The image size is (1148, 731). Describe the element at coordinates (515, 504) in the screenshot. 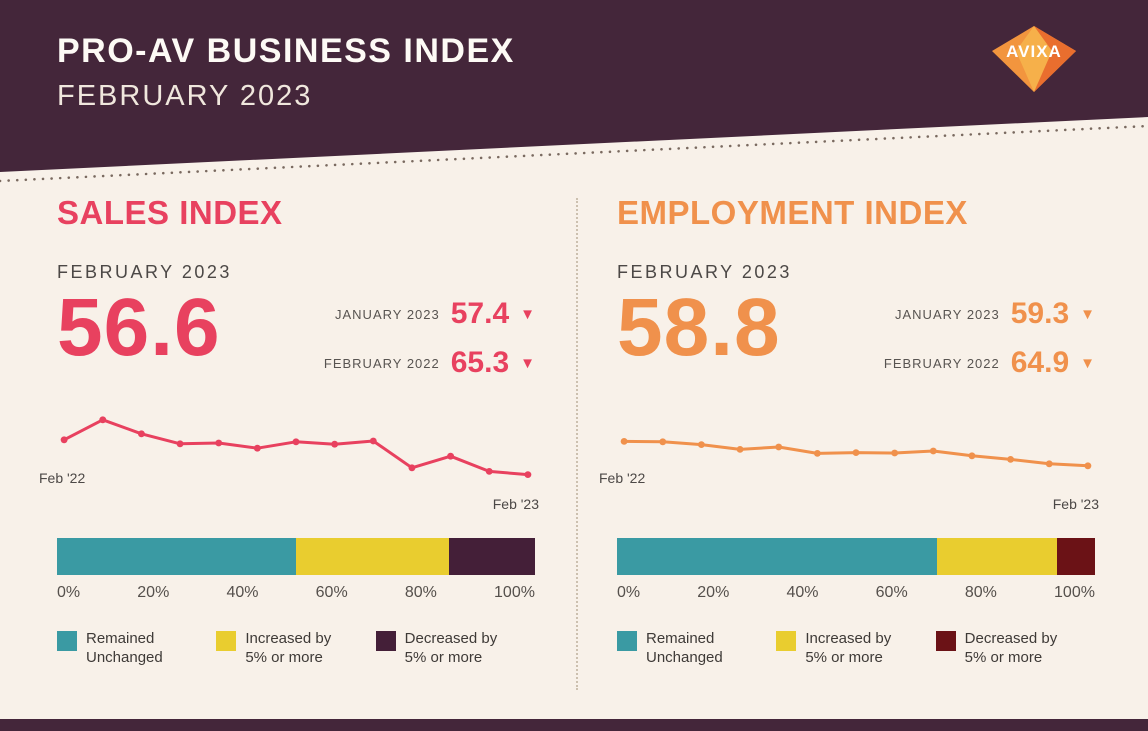

I see `sales-x-end-label: Feb '23` at that location.